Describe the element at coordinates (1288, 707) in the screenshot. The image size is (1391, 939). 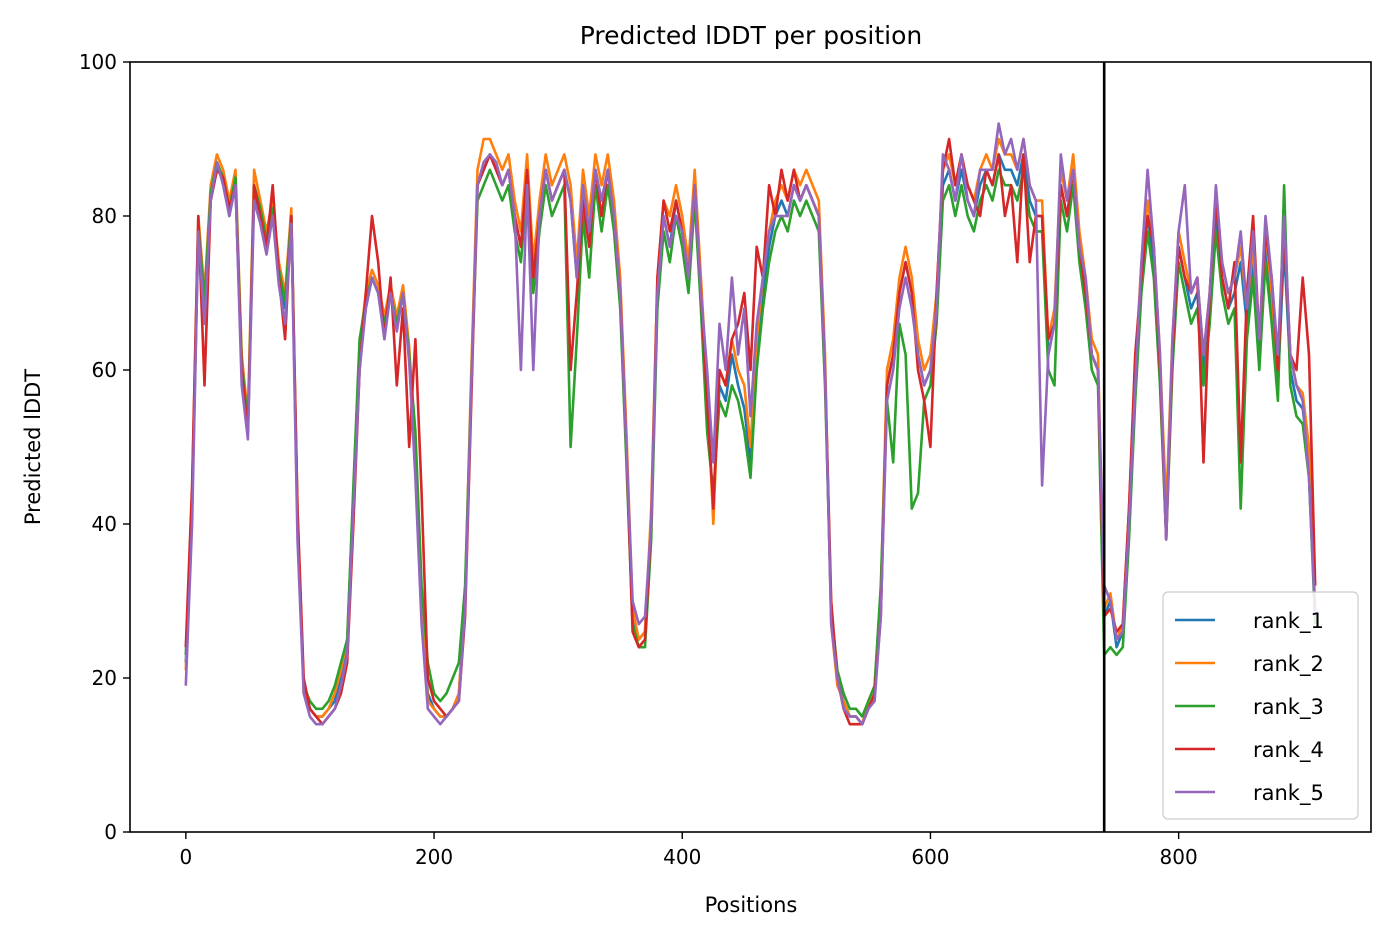
I see `legend-label-rank-3: rank_3` at that location.